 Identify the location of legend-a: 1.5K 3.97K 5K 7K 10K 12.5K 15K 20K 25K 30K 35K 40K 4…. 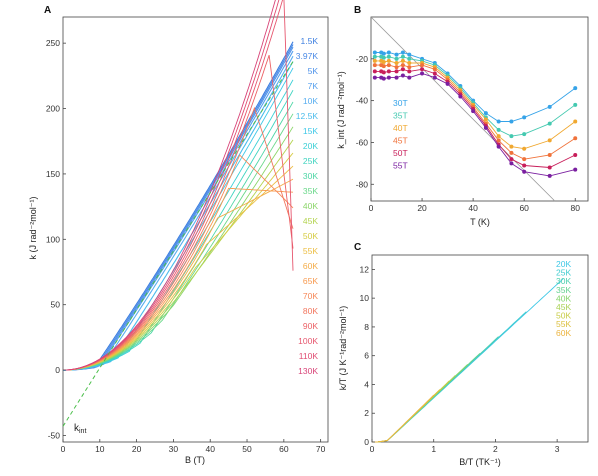
(307, 206).